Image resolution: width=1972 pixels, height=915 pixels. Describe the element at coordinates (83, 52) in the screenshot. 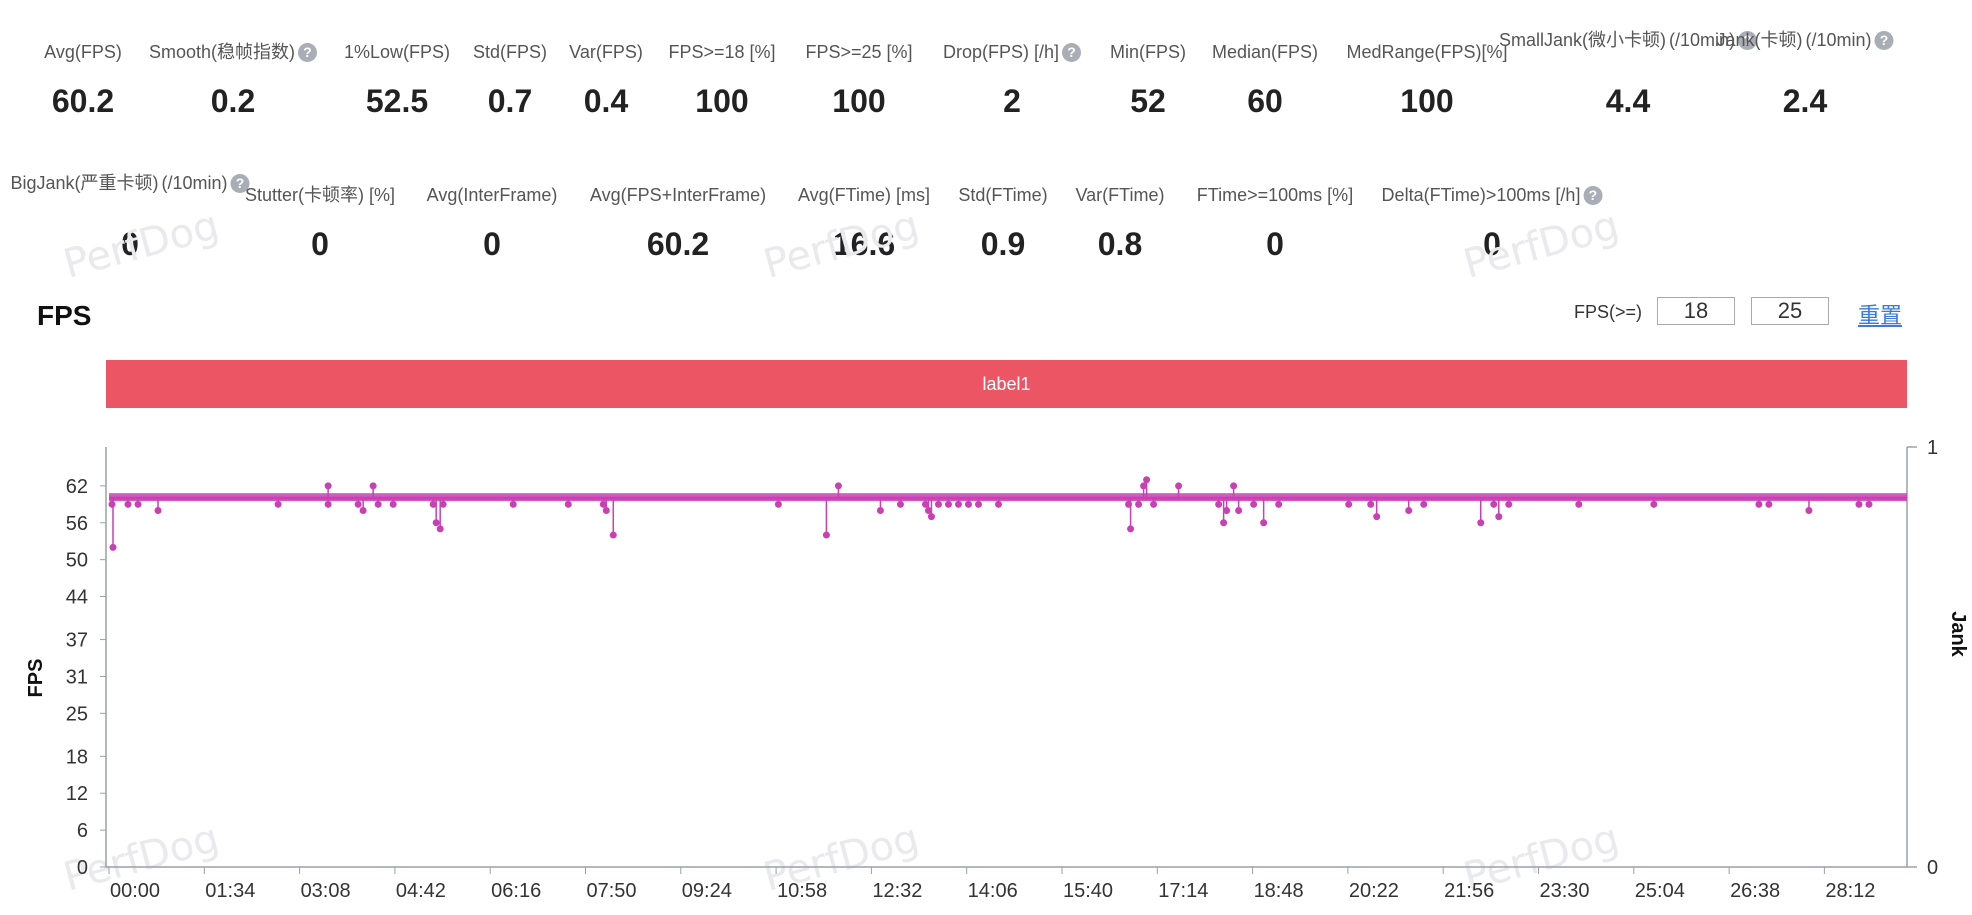

I see `metric-label: Avg(FPS)` at that location.